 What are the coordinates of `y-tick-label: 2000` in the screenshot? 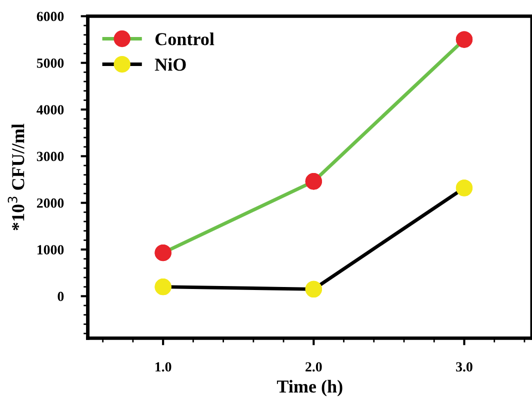 It's located at (50, 203).